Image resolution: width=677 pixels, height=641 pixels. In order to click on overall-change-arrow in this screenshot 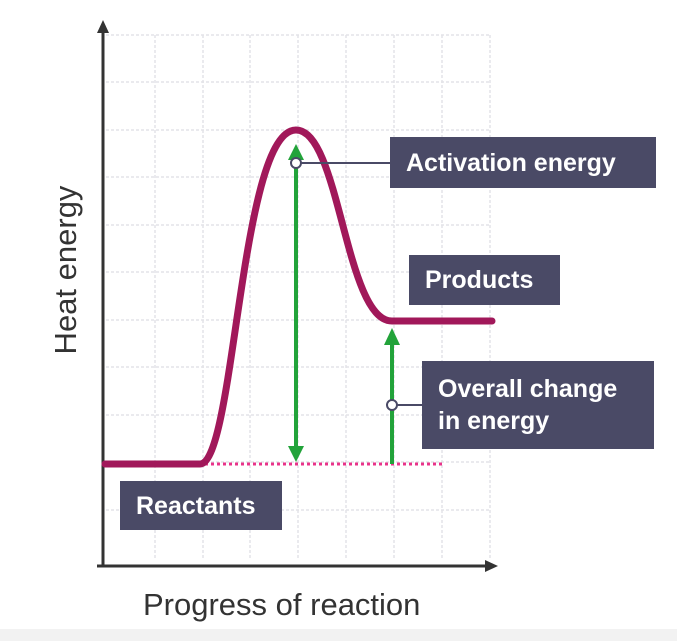, I will do `click(392, 396)`.